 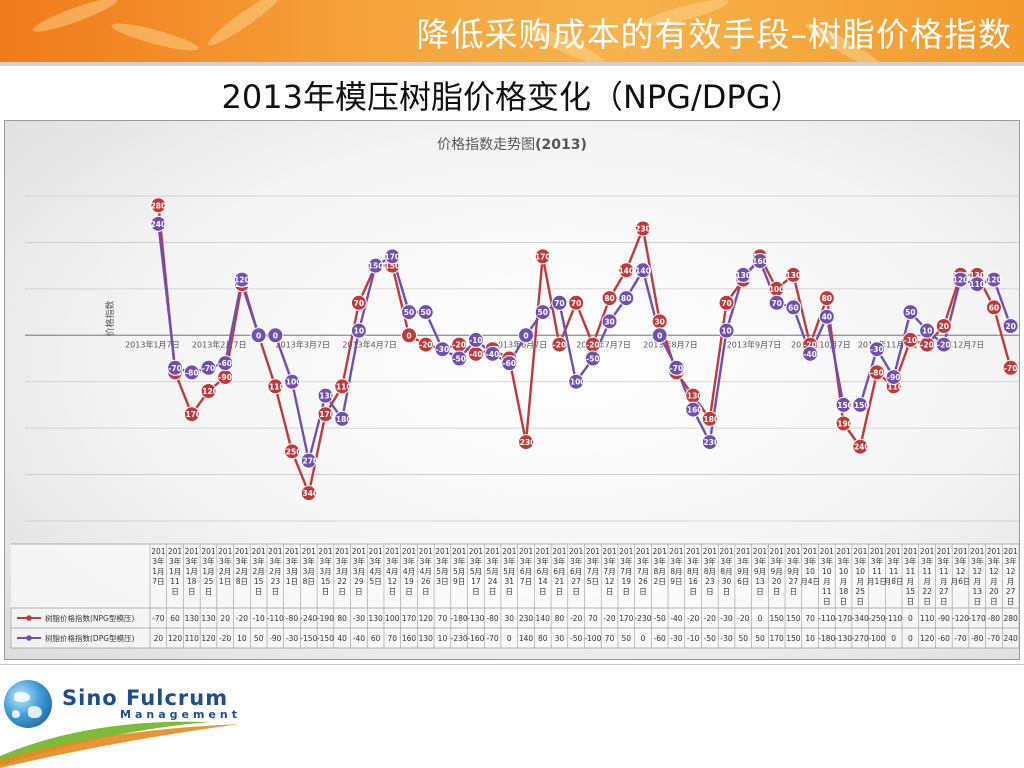 I want to click on table-value-cell: 30, so click(x=510, y=618).